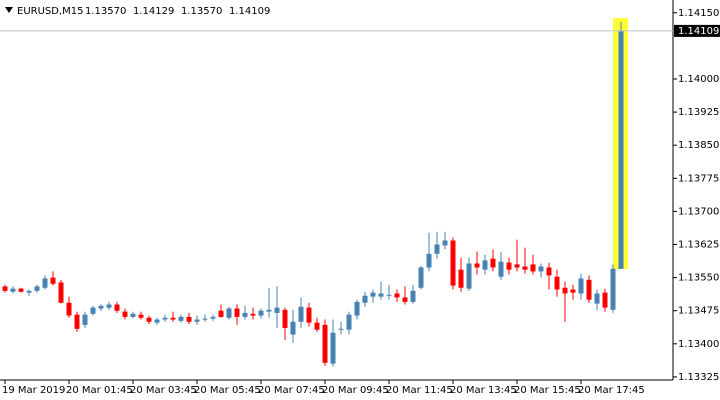 Image resolution: width=720 pixels, height=400 pixels. Describe the element at coordinates (153, 11) in the screenshot. I see `header-high: 1.14129` at that location.